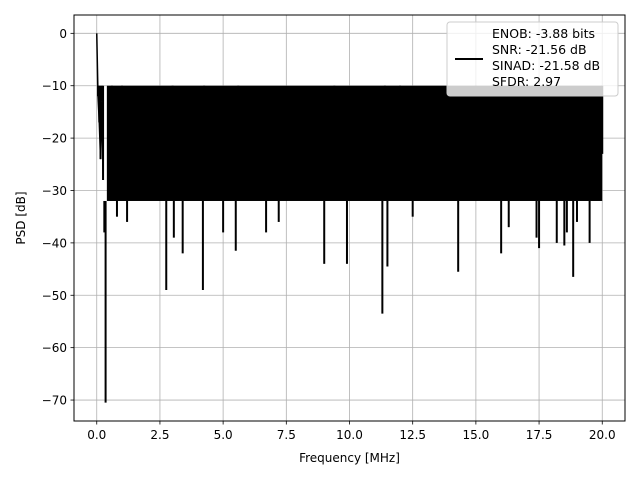  I want to click on x-tick-label: 17.5, so click(539, 435).